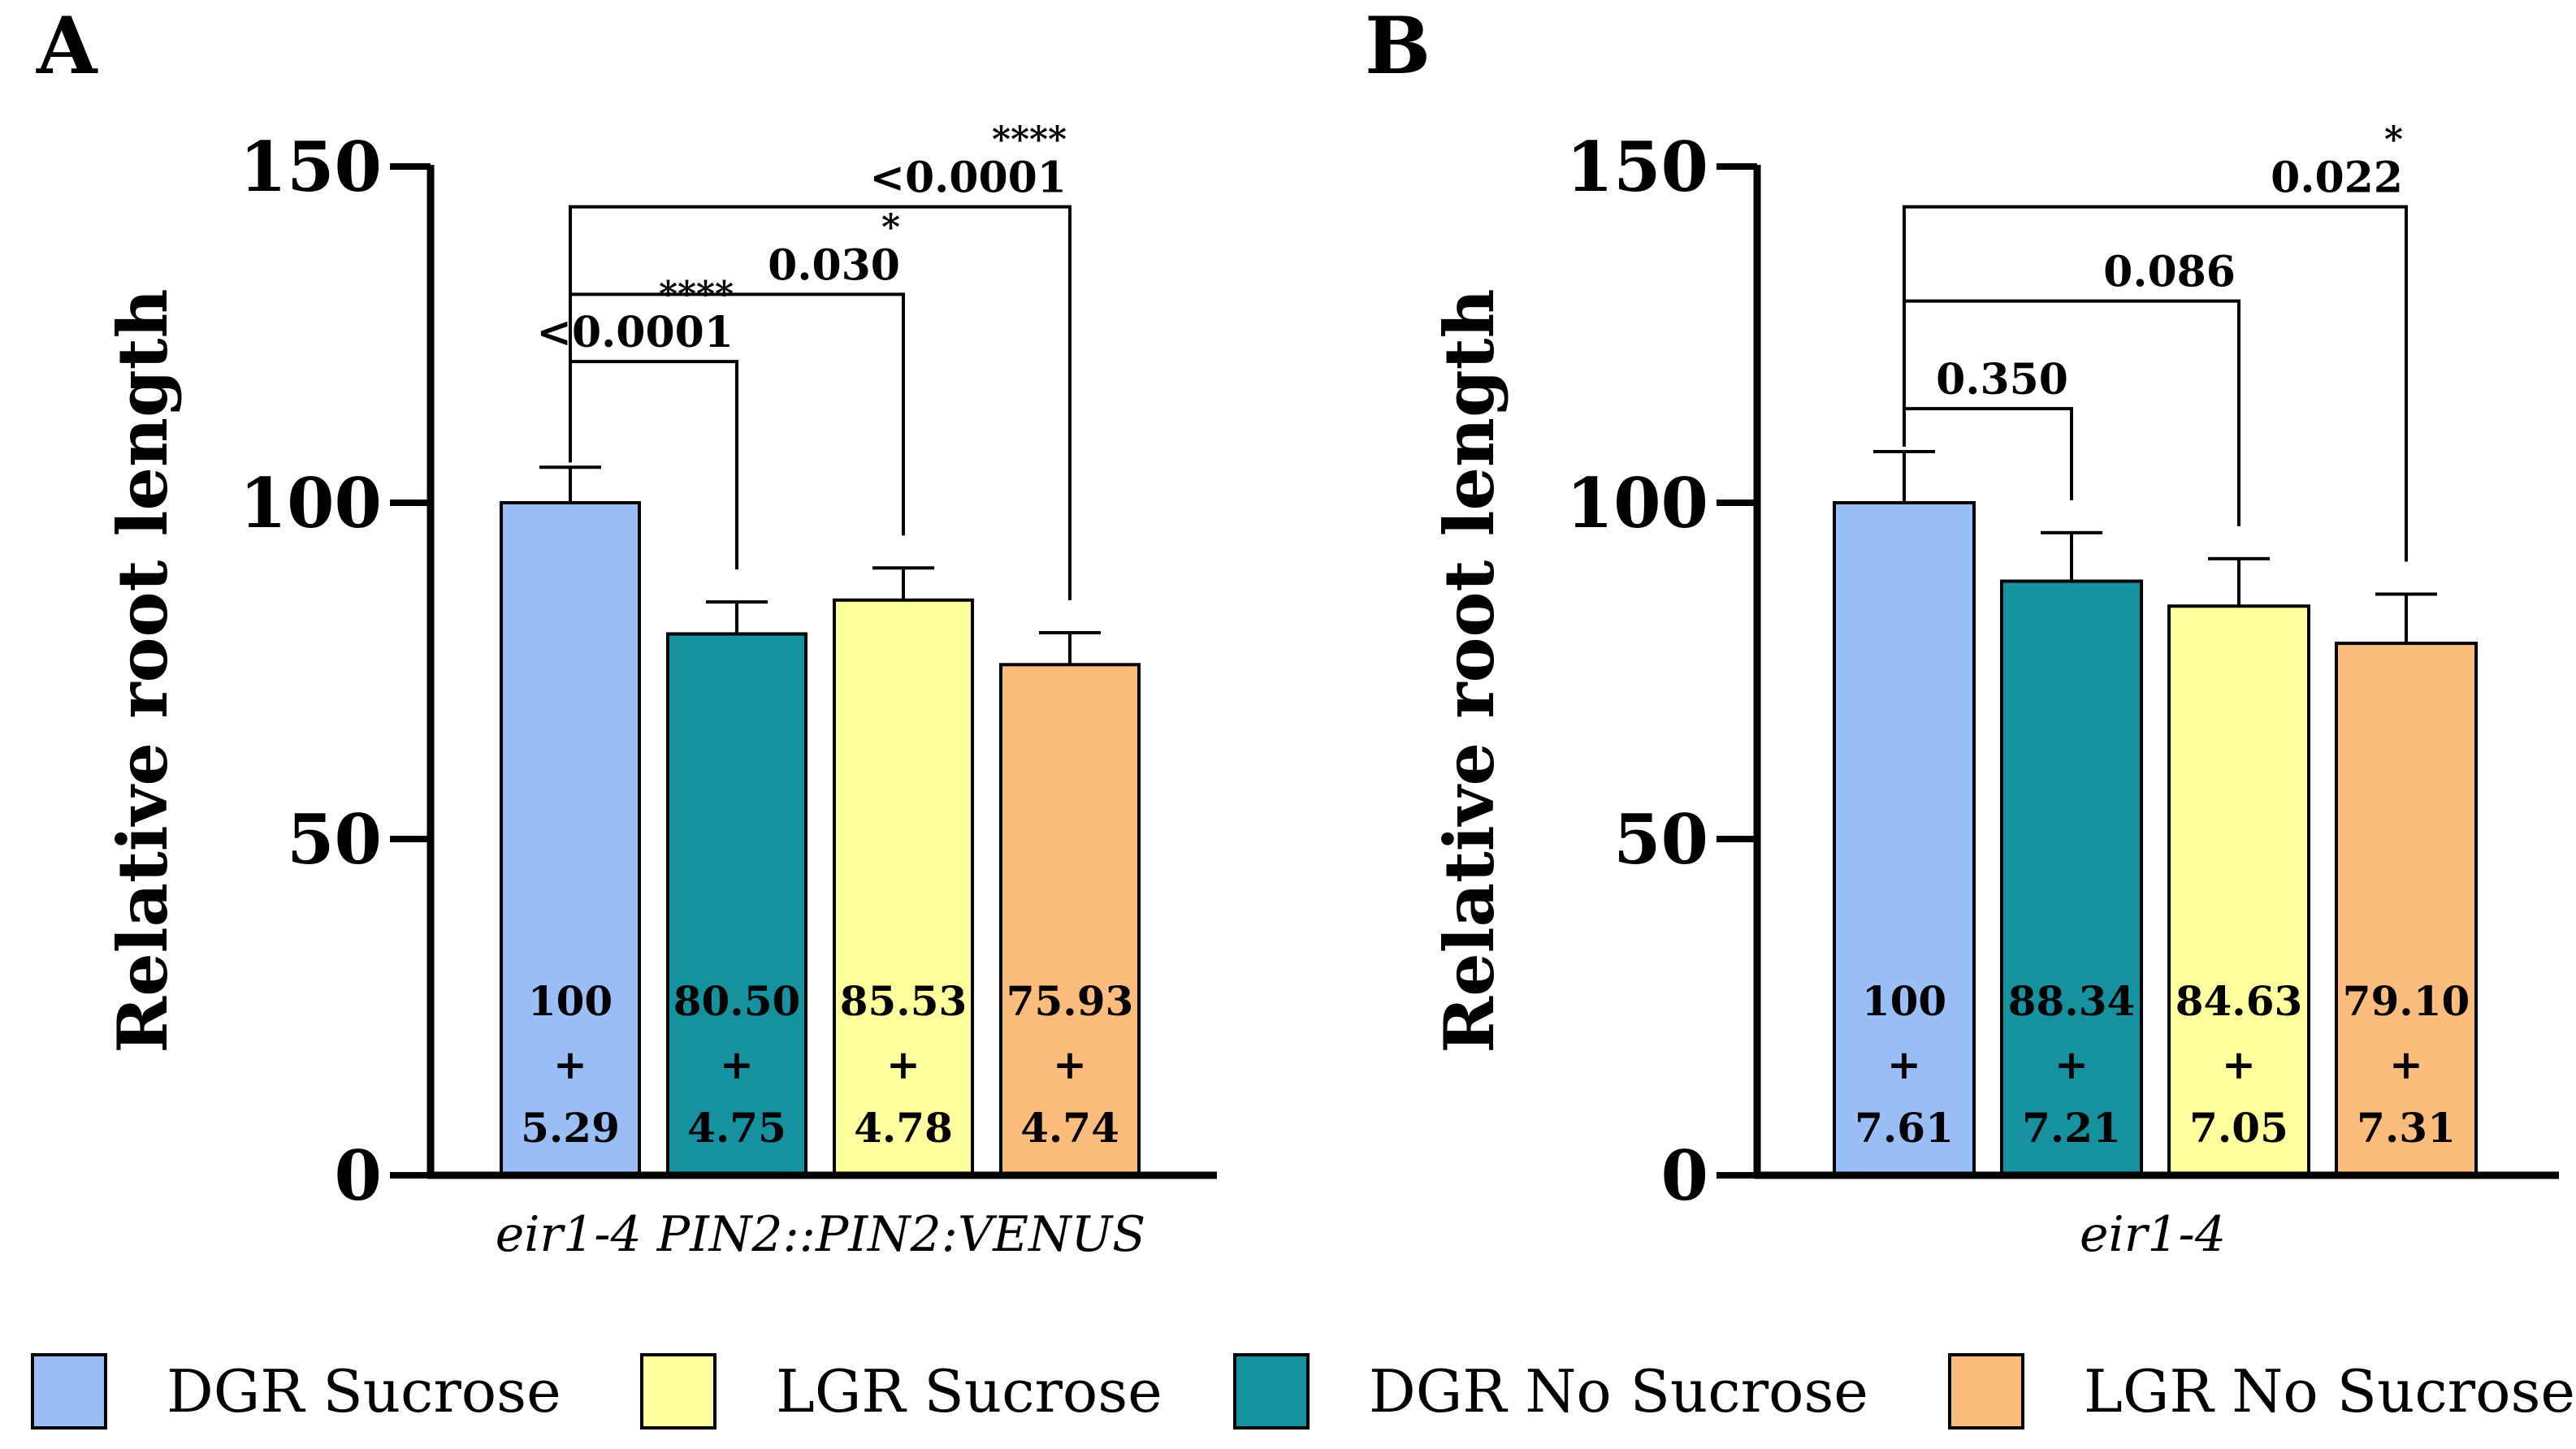 The width and height of the screenshot is (2576, 1449). Describe the element at coordinates (1069, 1128) in the screenshot. I see `data-label-sd: 4.74` at that location.